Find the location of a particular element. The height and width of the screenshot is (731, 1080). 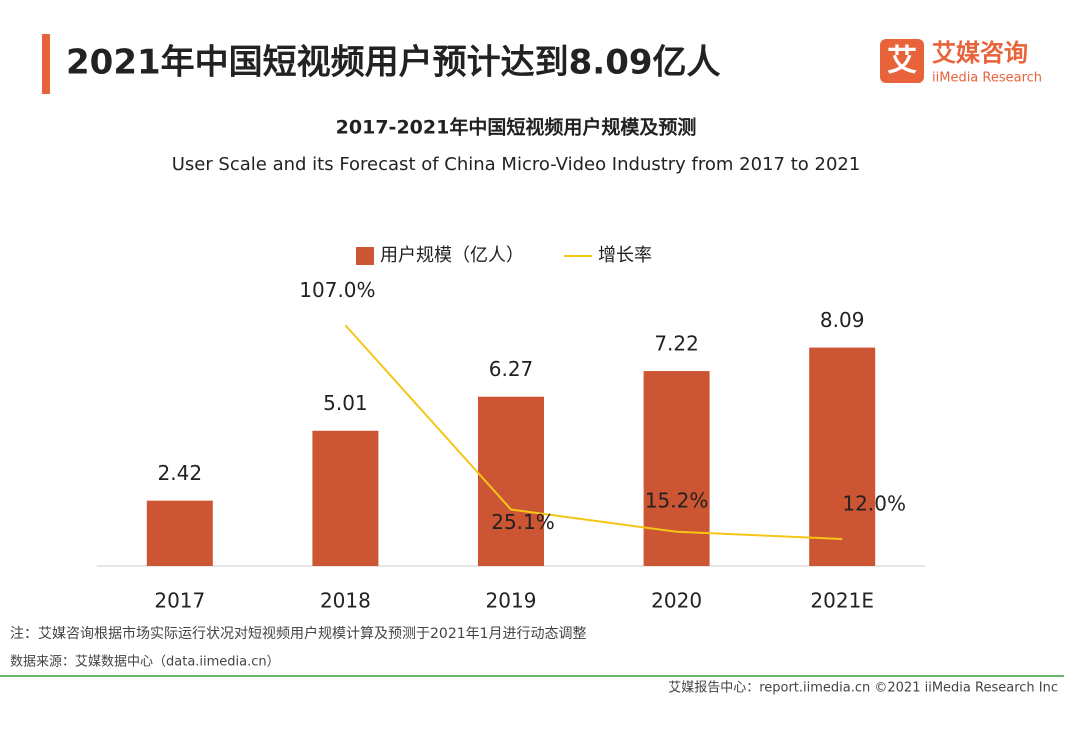

line-value-label: 107.0% is located at coordinates (337, 290).